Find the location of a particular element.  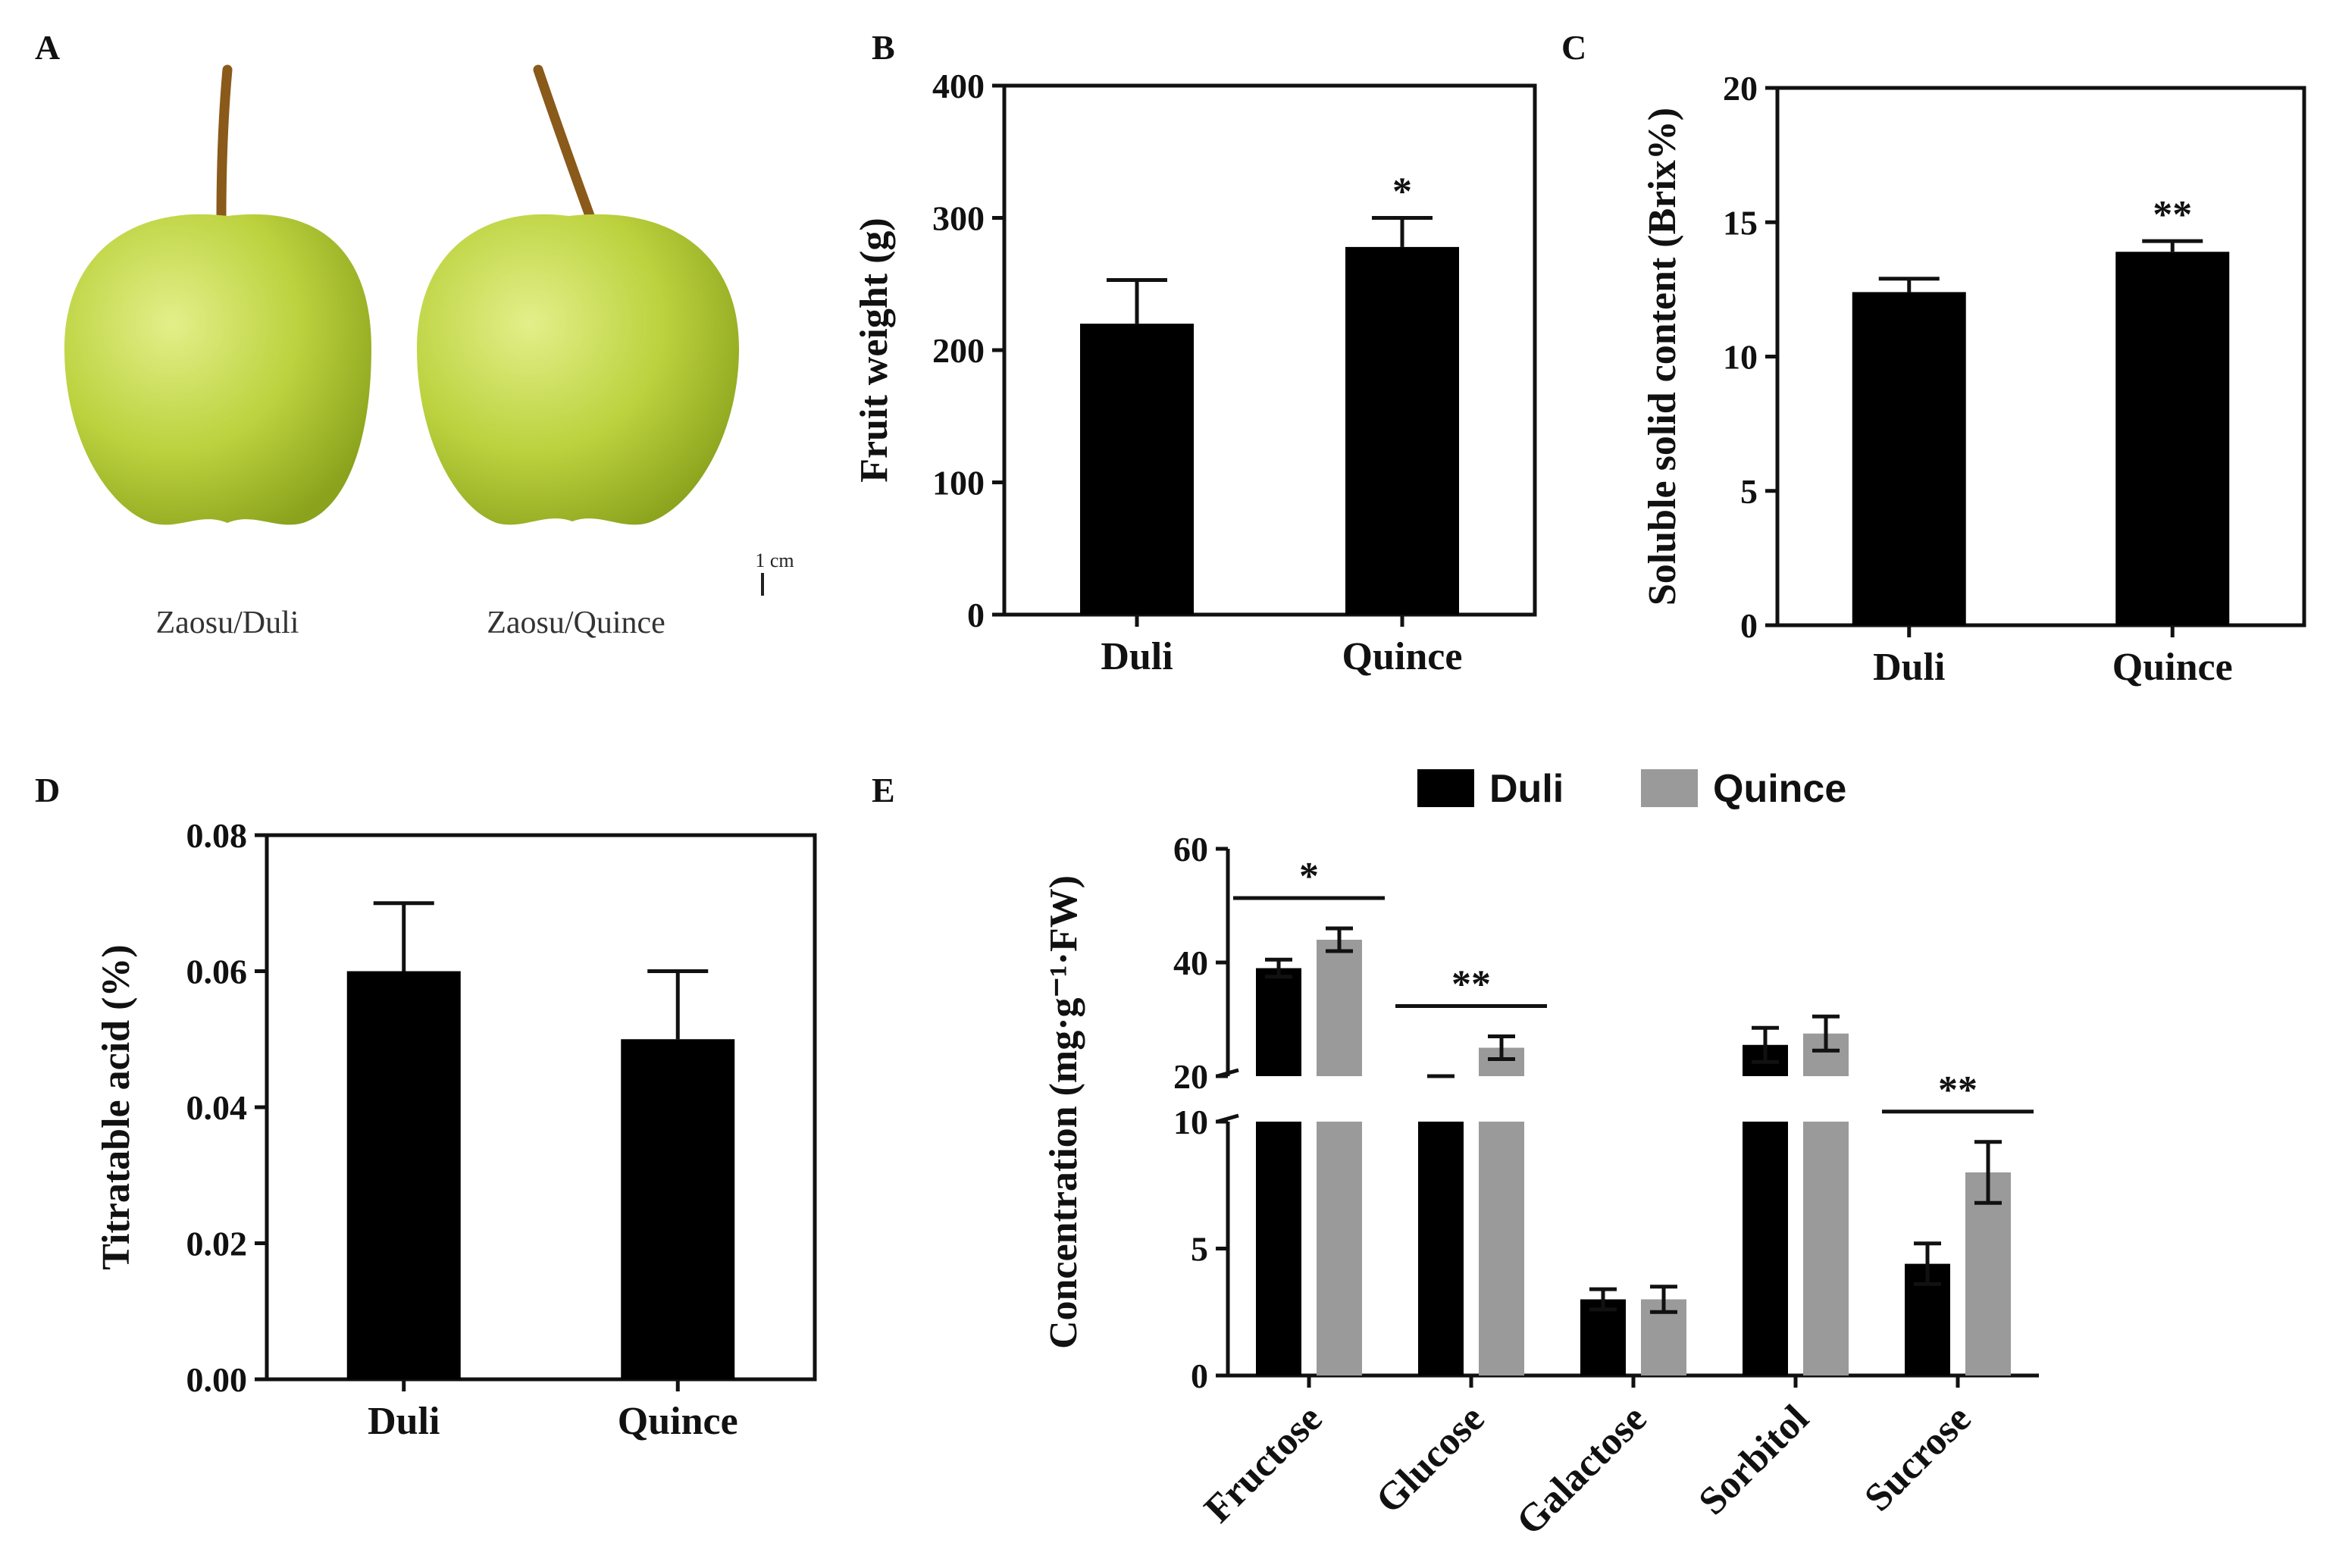

bar-galactose-duli is located at coordinates (1603, 1337).